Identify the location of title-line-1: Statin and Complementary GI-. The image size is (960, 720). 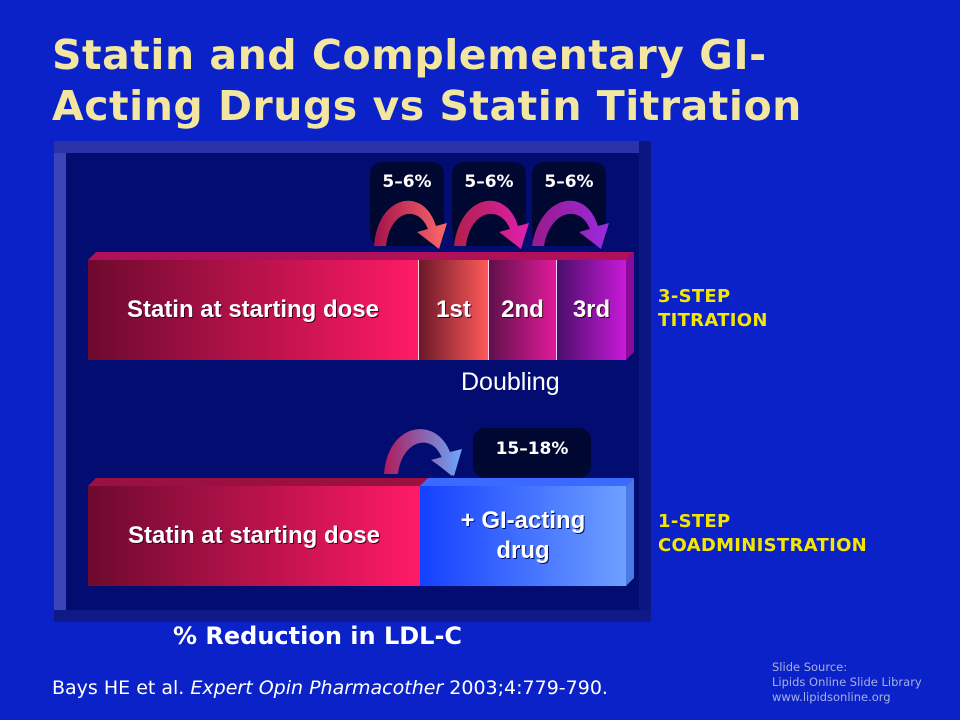
(409, 55).